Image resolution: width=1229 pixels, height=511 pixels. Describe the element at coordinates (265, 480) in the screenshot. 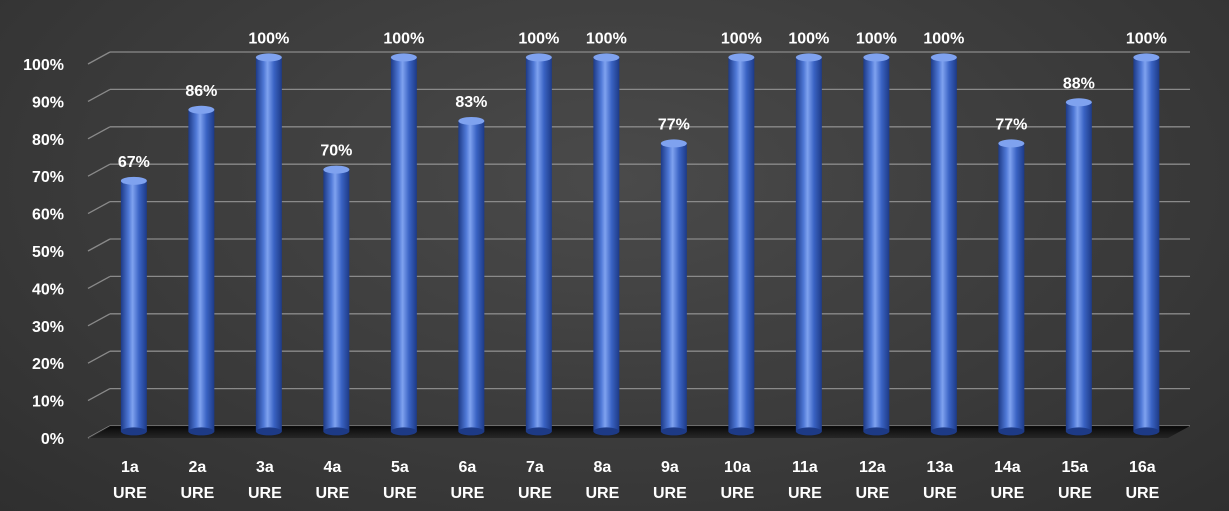

I see `category-label: 3a URE` at that location.